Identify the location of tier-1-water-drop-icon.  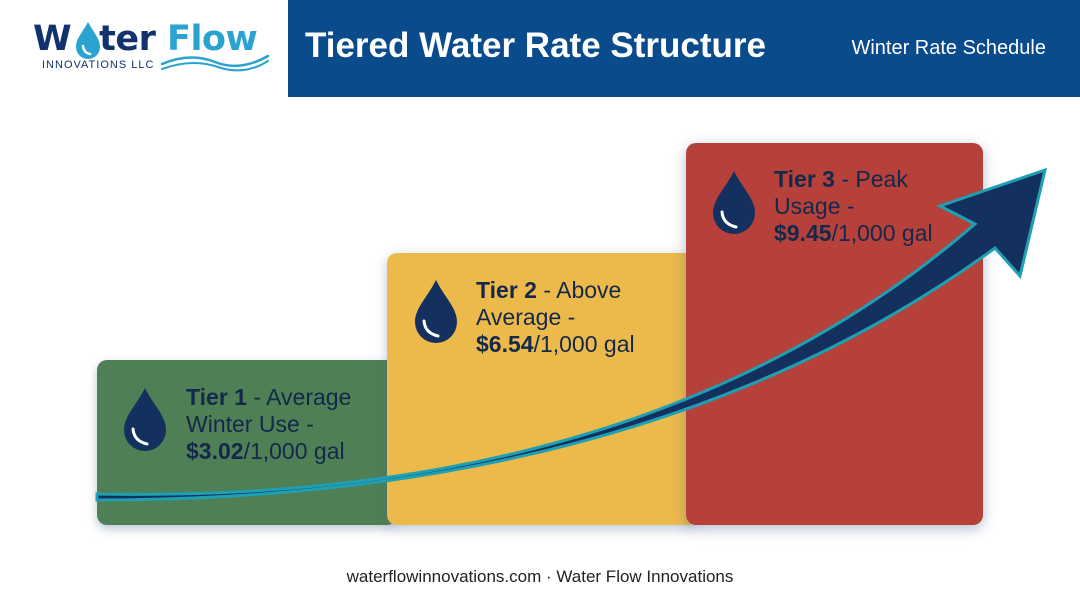
(145, 419).